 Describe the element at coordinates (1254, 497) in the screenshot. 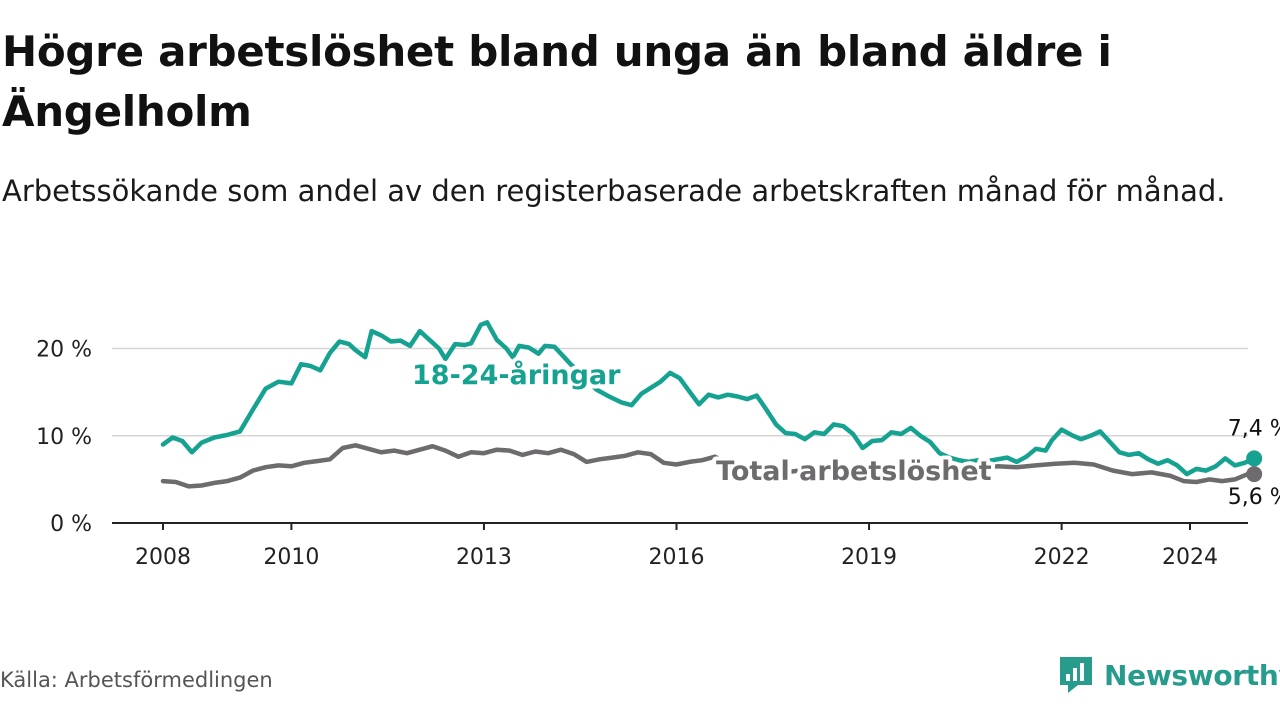

I see `end-label-total: 5,6 %` at that location.